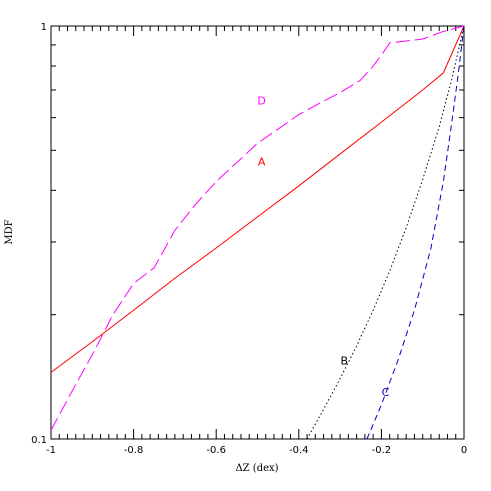  What do you see at coordinates (9, 231) in the screenshot?
I see `y-axis-title: MDF` at bounding box center [9, 231].